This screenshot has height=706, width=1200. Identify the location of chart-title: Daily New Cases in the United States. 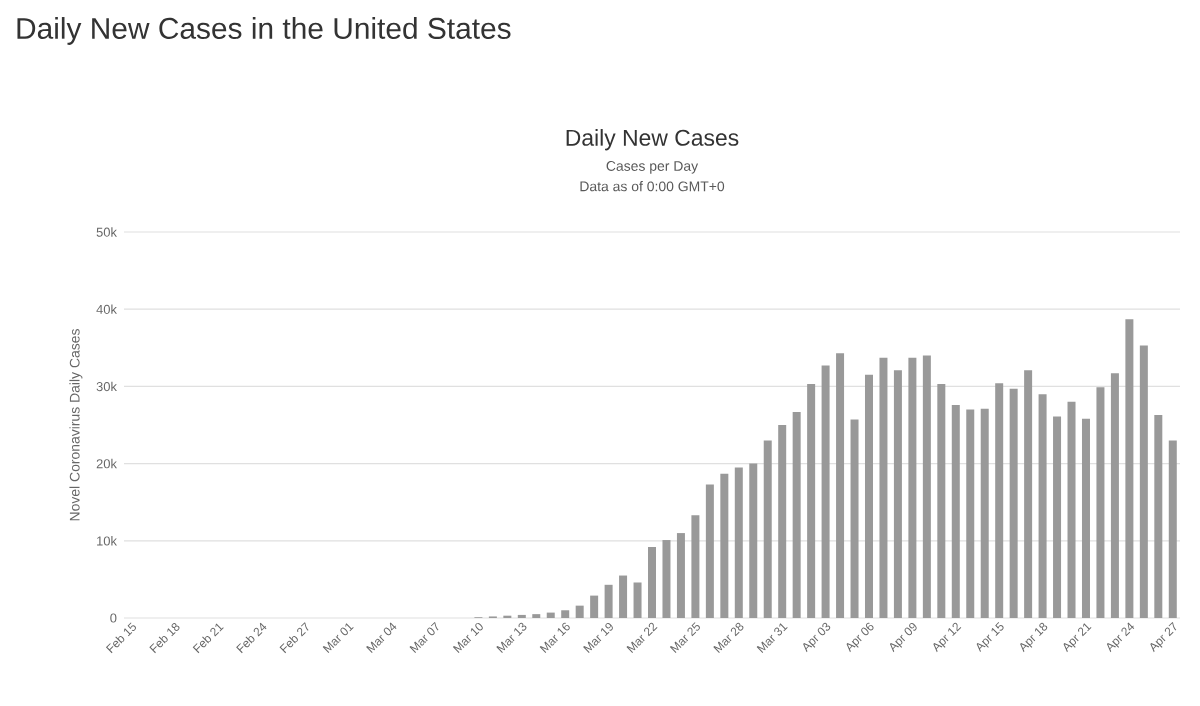
(264, 31).